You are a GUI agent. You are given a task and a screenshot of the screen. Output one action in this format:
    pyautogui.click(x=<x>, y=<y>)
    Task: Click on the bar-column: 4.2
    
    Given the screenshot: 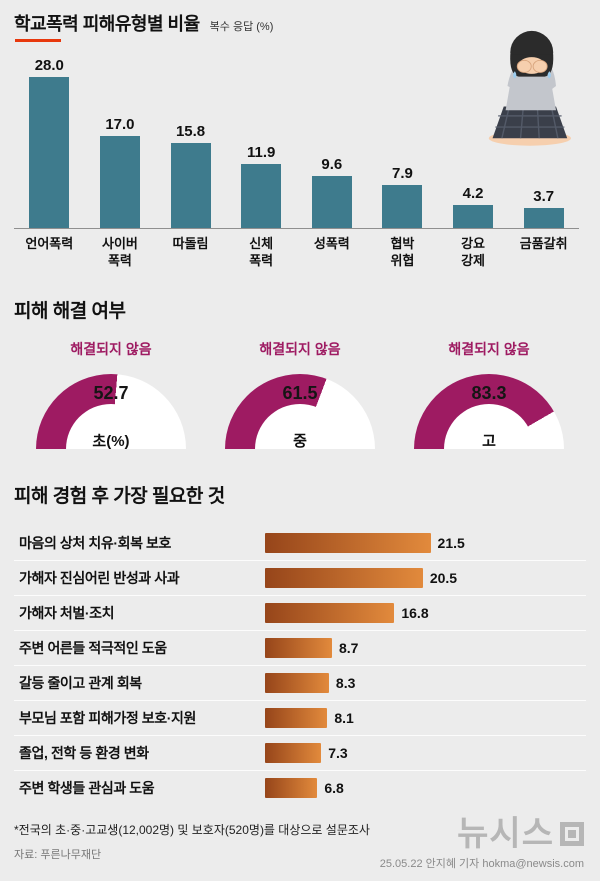 What is the action you would take?
    pyautogui.click(x=473, y=206)
    